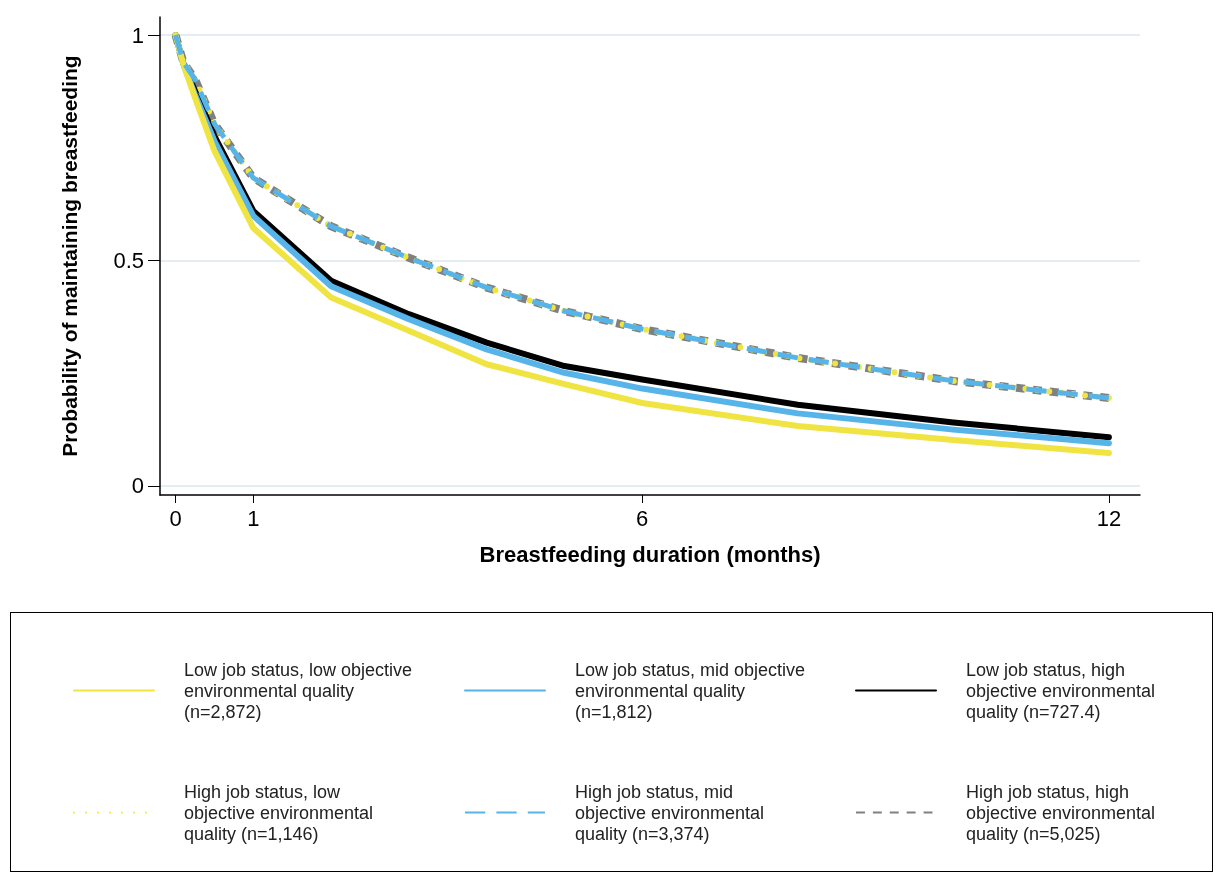 This screenshot has height=882, width=1222. What do you see at coordinates (175, 518) in the screenshot?
I see `x-tick-label: 0` at bounding box center [175, 518].